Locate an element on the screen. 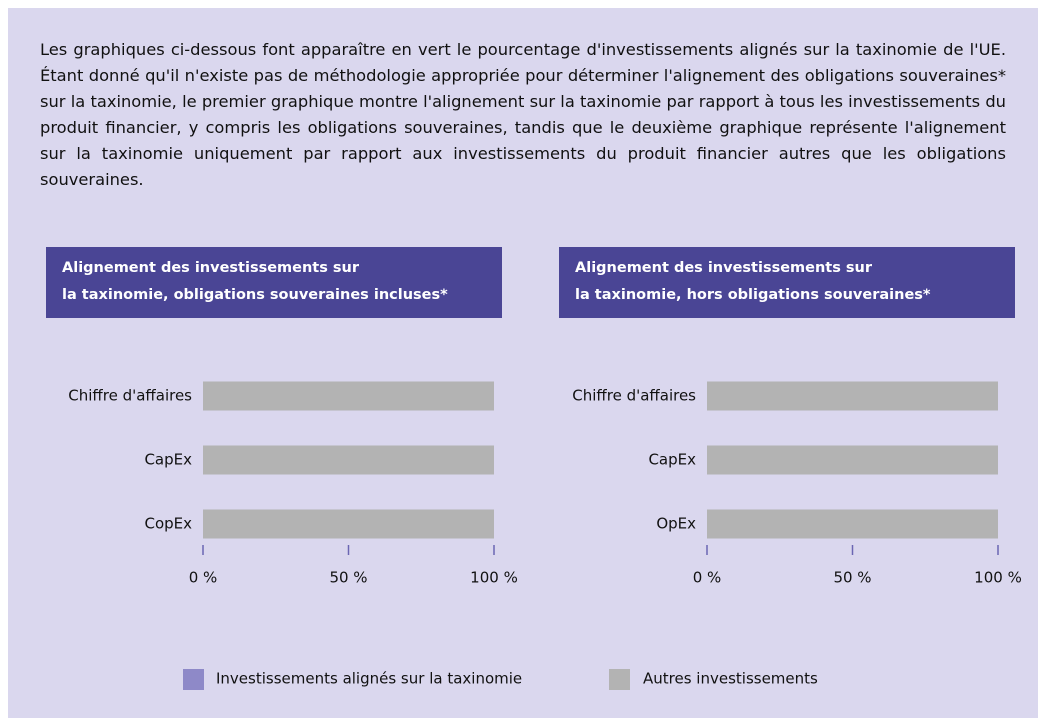 The height and width of the screenshot is (726, 1046). category-label: OpEx is located at coordinates (676, 524).